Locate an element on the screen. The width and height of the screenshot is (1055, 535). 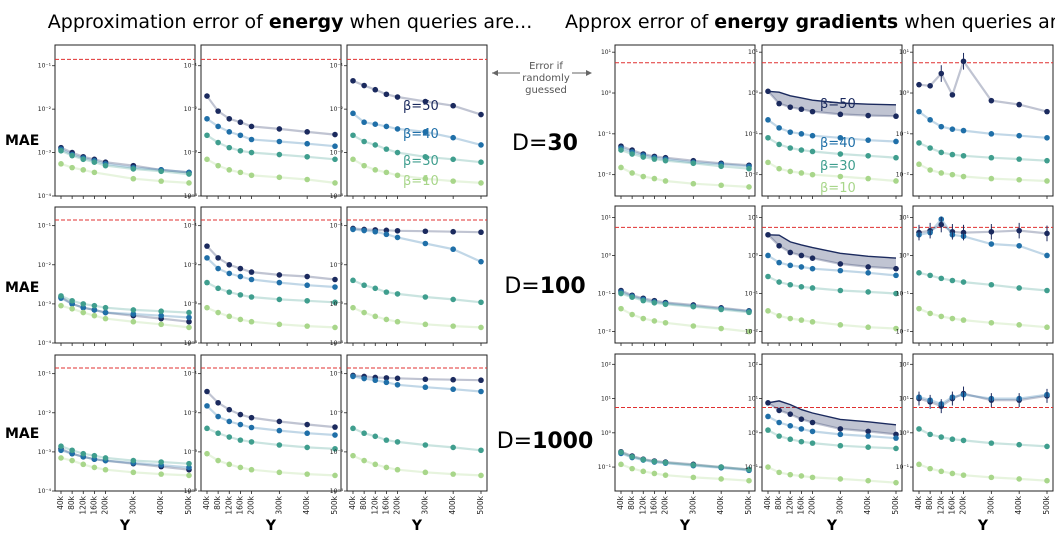
upper-bound-line is located at coordinates (832, 413).